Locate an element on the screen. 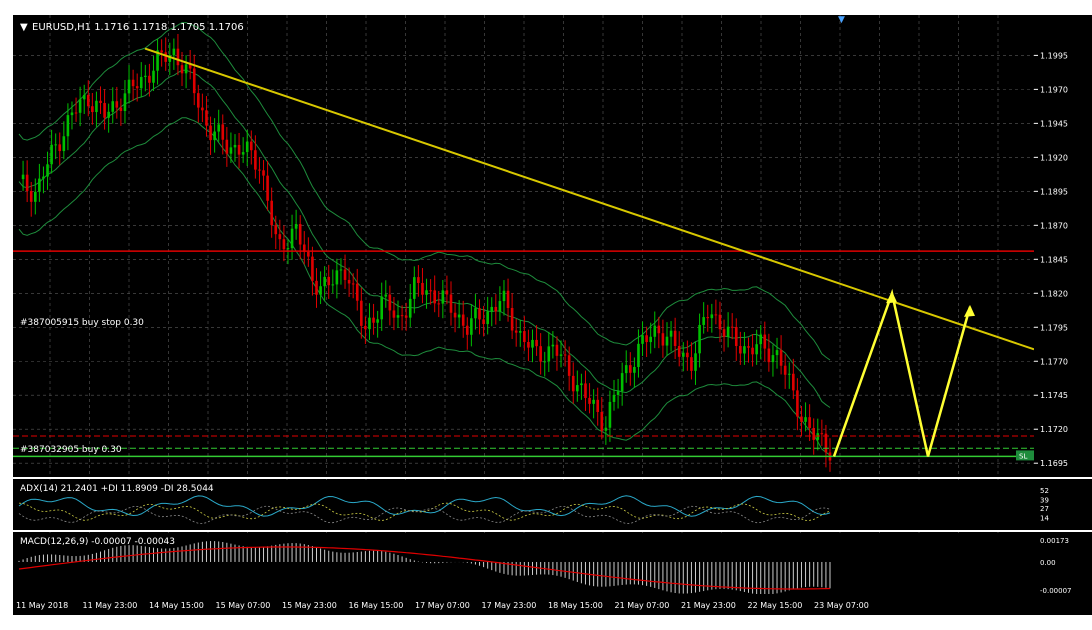  adx-tick-label: 52 is located at coordinates (1044, 491).